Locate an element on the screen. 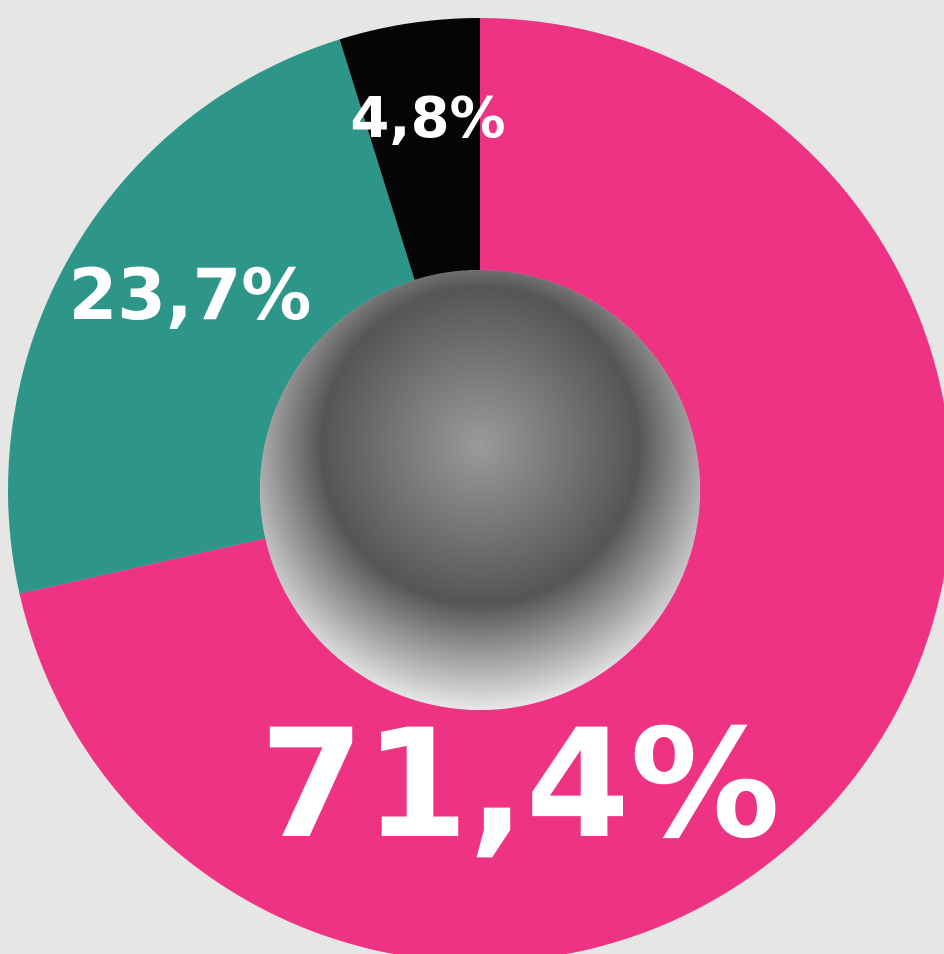 The width and height of the screenshot is (944, 954). value-label: 71,4% is located at coordinates (520, 785).